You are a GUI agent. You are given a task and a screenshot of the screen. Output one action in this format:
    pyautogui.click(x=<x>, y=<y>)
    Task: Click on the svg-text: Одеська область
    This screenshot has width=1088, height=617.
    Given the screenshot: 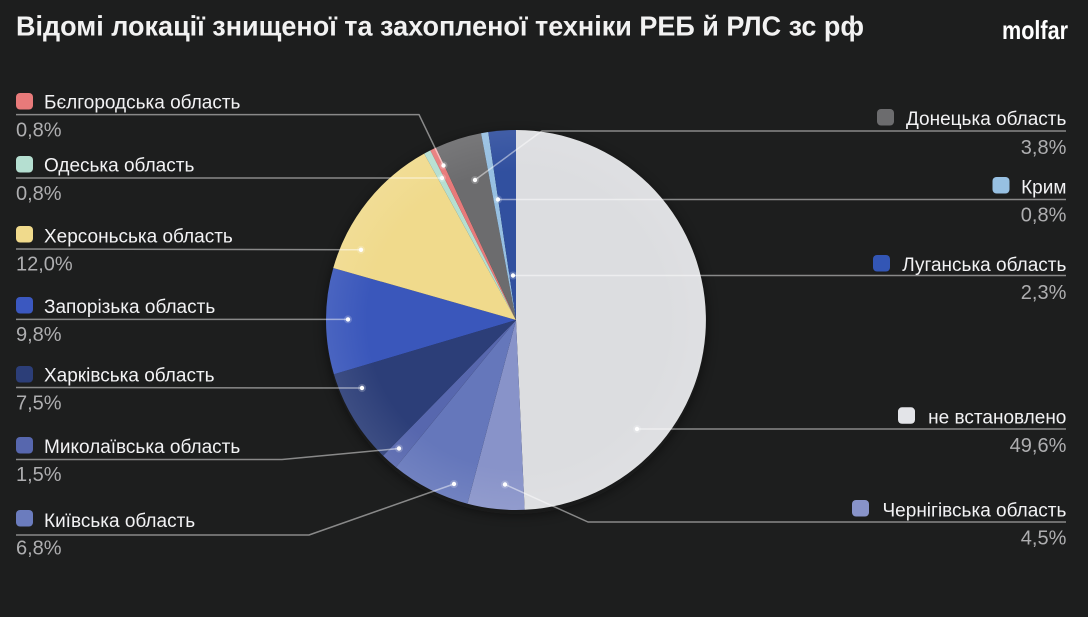 What is the action you would take?
    pyautogui.click(x=119, y=166)
    